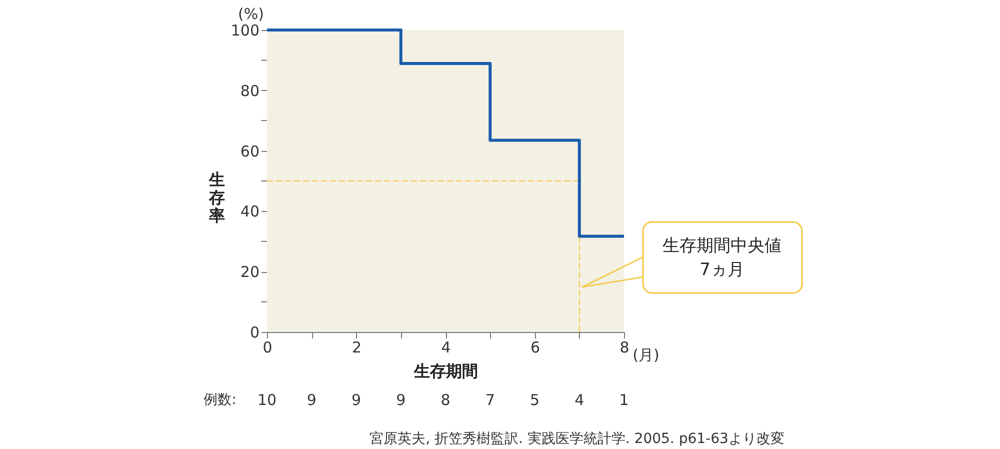  I want to click on y-tick-label: 20, so click(250, 272).